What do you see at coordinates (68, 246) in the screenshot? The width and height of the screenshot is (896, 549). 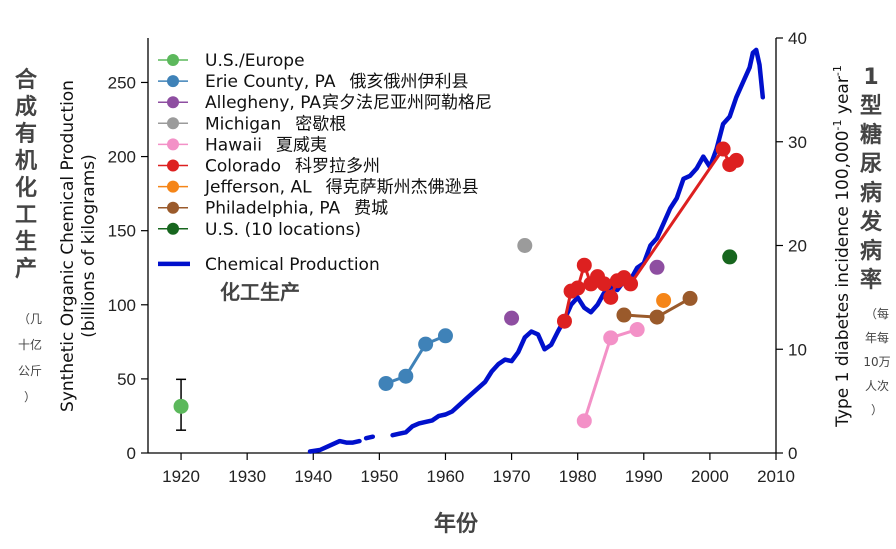 I see `y-left-label-line1: Synthetic Organic Chemical Production` at bounding box center [68, 246].